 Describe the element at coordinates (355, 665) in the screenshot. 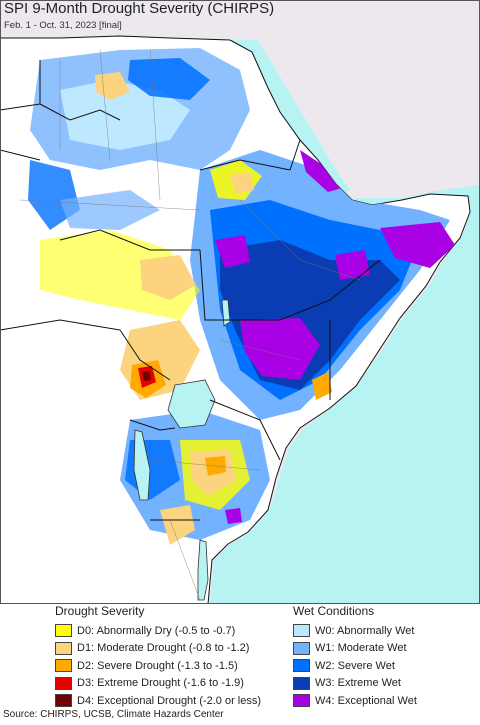

I see `legend-label-w2: W2: Severe Wet` at that location.